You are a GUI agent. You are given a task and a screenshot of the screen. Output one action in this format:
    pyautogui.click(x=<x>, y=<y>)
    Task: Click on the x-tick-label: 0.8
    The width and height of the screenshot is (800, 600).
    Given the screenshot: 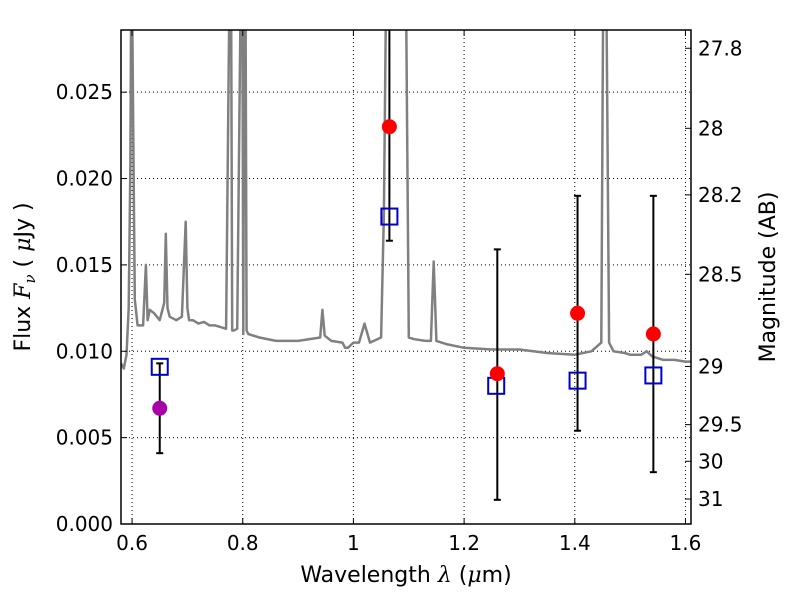 What is the action you would take?
    pyautogui.click(x=243, y=543)
    